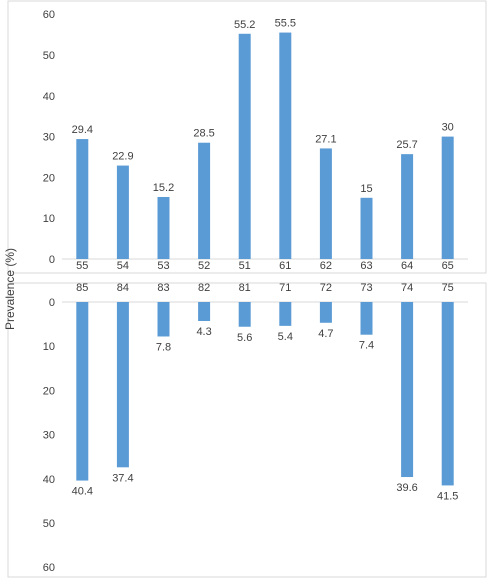 Image resolution: width=489 pixels, height=580 pixels. What do you see at coordinates (82, 288) in the screenshot?
I see `category-label: 85` at bounding box center [82, 288].